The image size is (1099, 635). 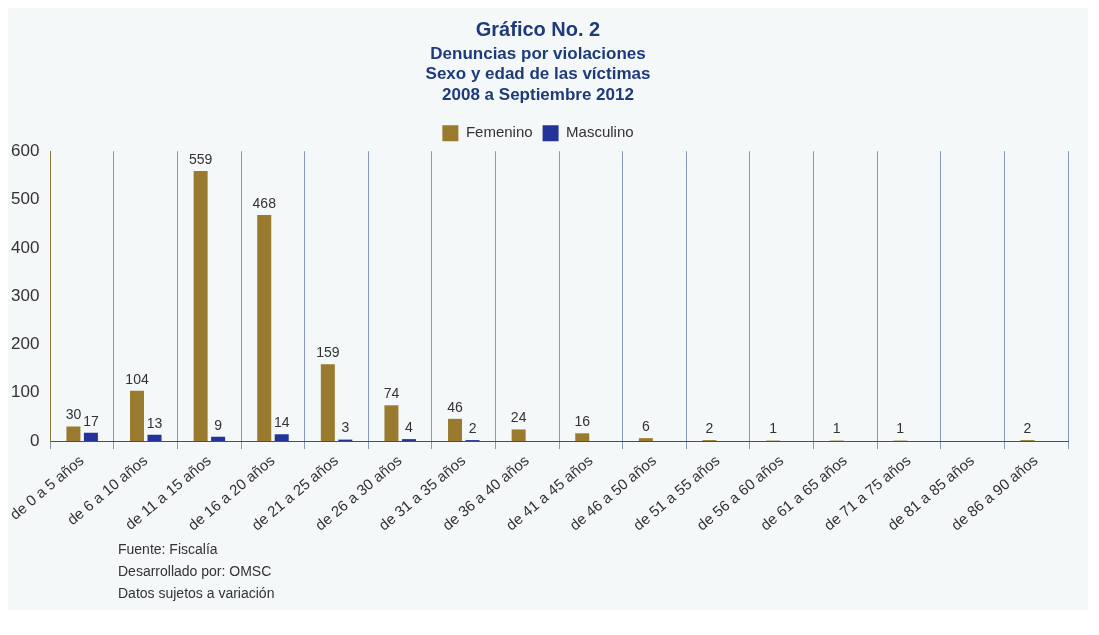 I want to click on y-tick-label: 400, so click(x=25, y=247).